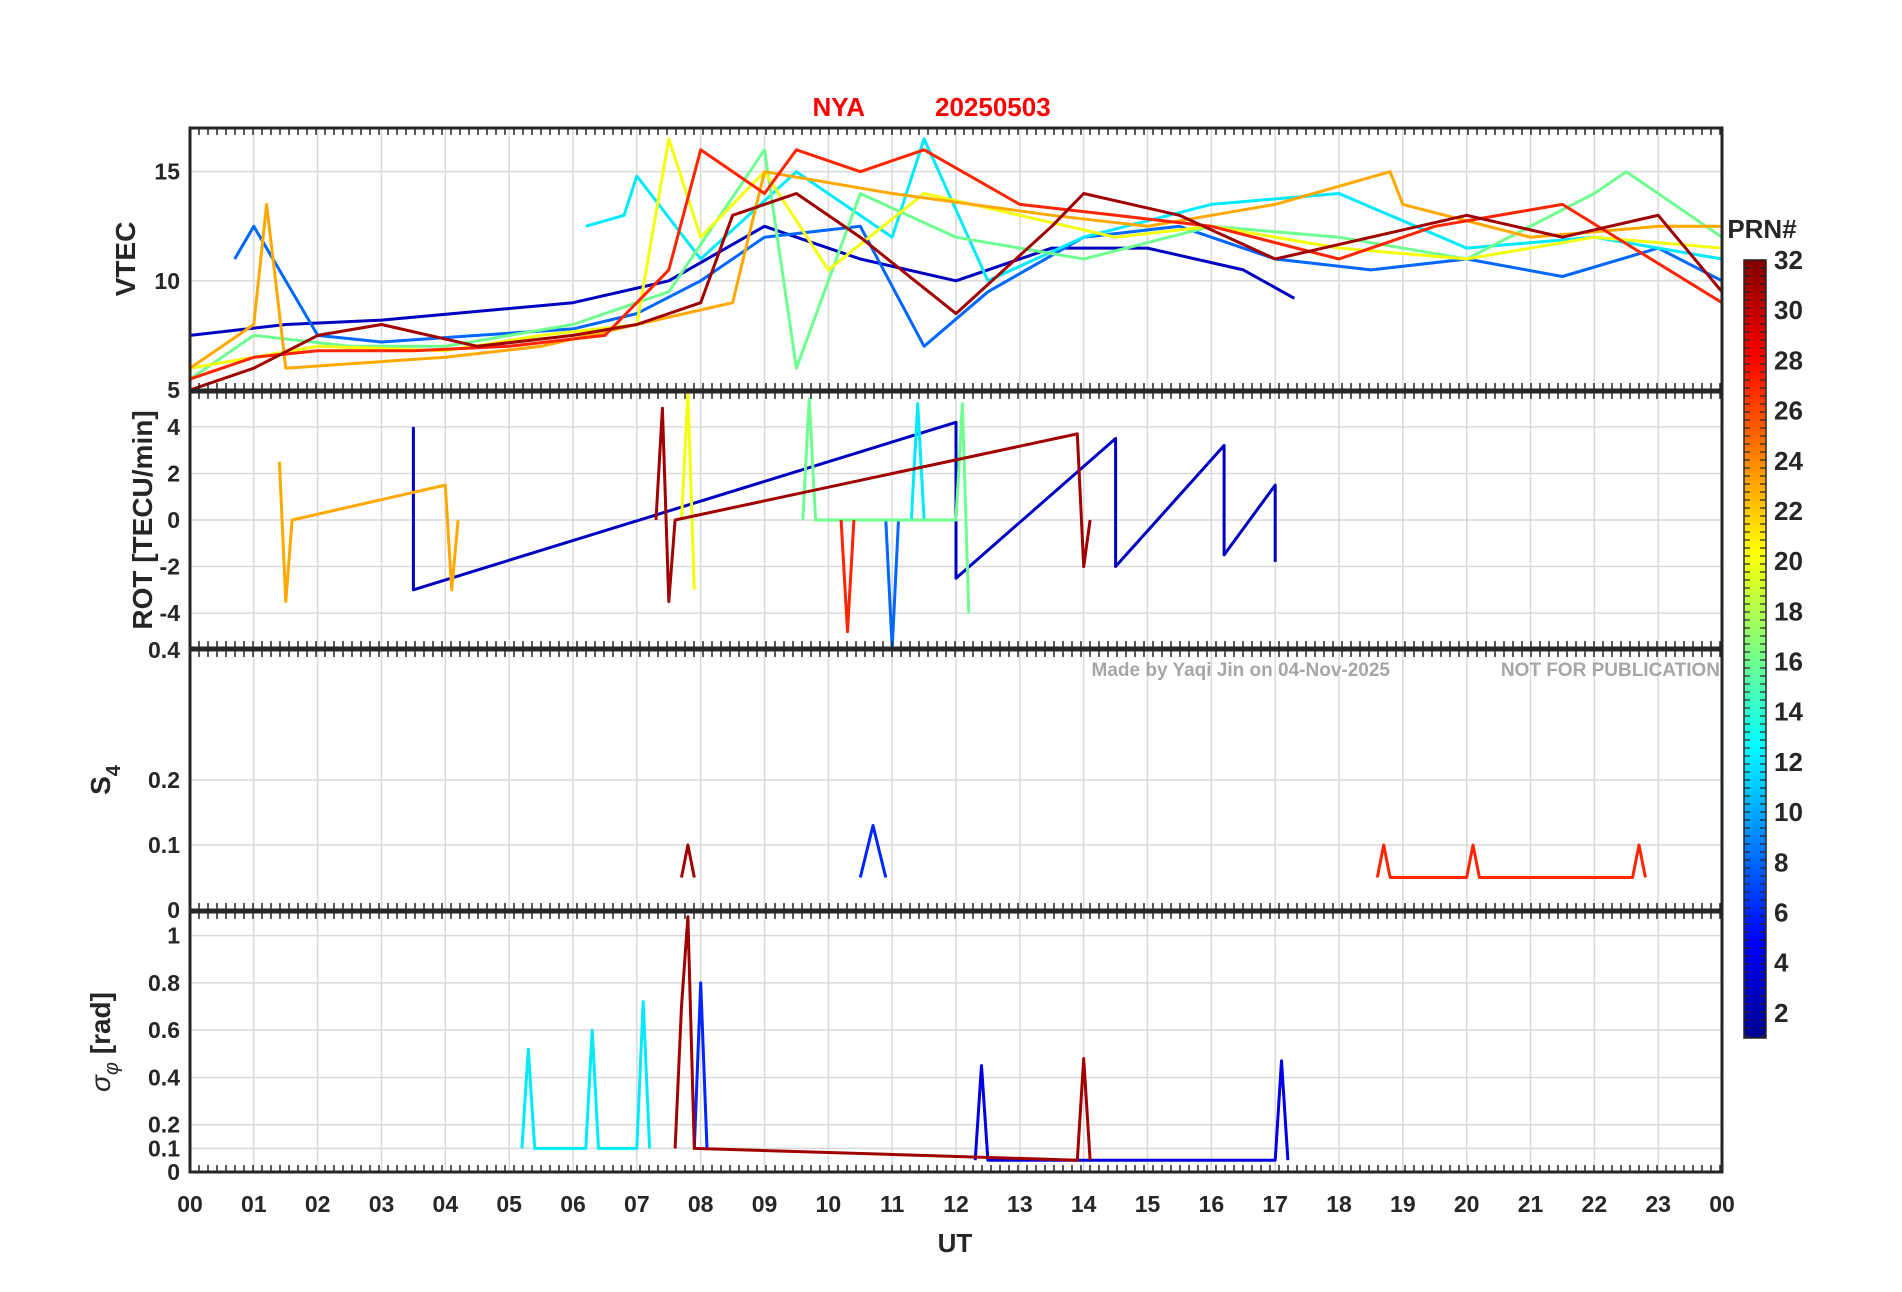 This screenshot has width=1902, height=1292. I want to click on x-tick-label: 19, so click(1403, 1204).